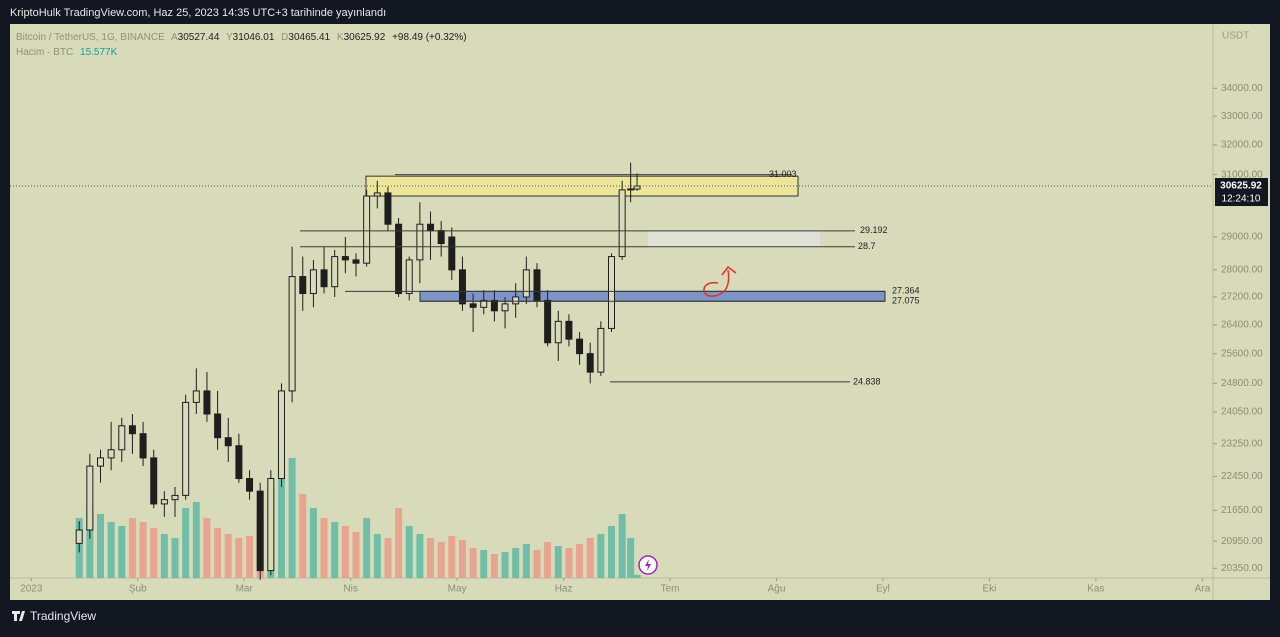  Describe the element at coordinates (457, 589) in the screenshot. I see `x-tick-label: May` at that location.